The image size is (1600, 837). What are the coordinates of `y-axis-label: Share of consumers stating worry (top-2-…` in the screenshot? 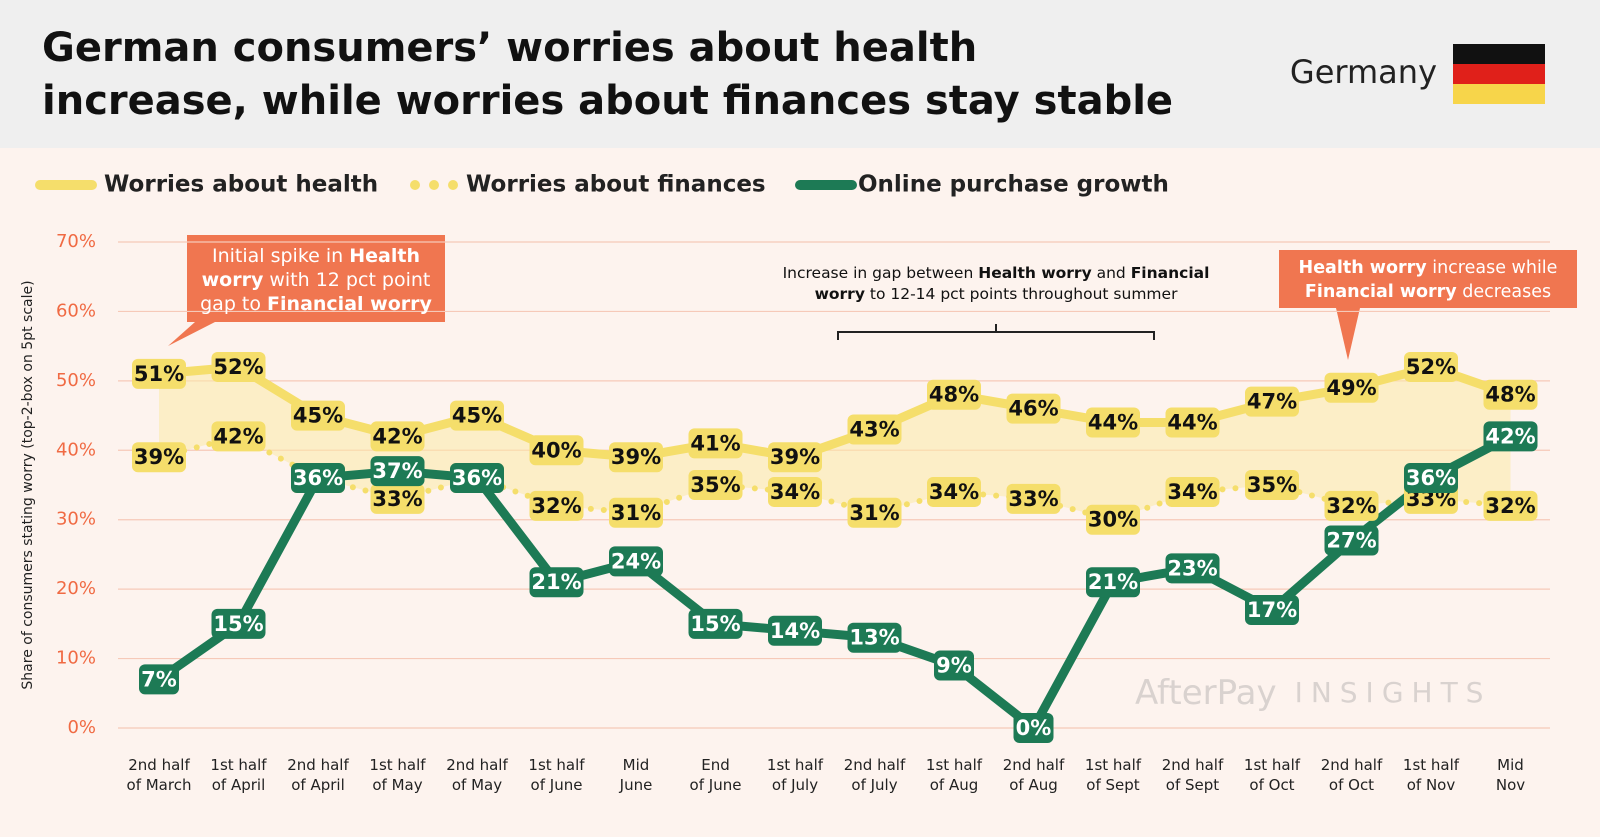 It's located at (28, 484).